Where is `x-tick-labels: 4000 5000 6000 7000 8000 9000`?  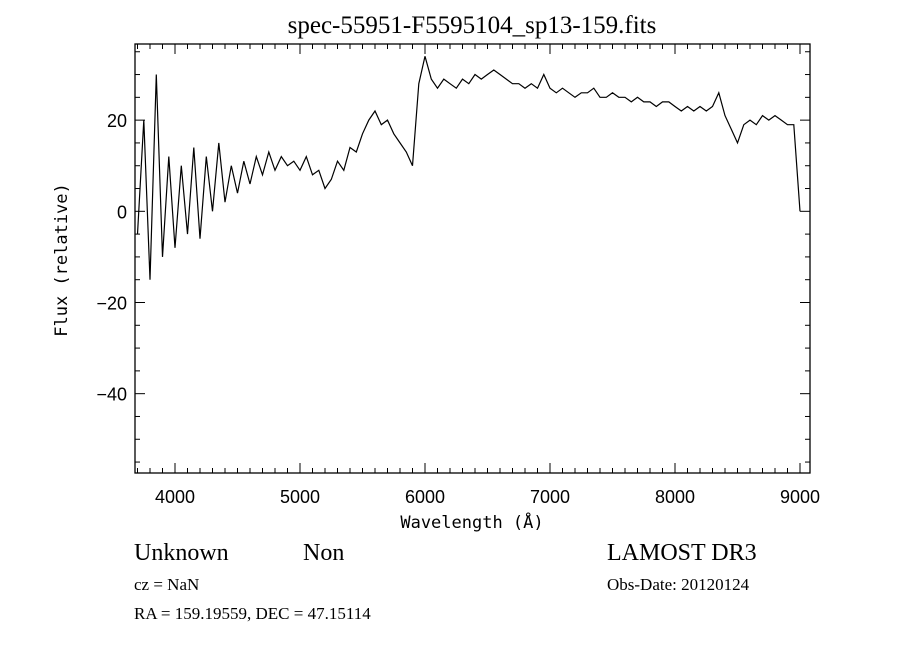
x-tick-labels: 4000 5000 6000 7000 8000 9000 is located at coordinates (487, 497).